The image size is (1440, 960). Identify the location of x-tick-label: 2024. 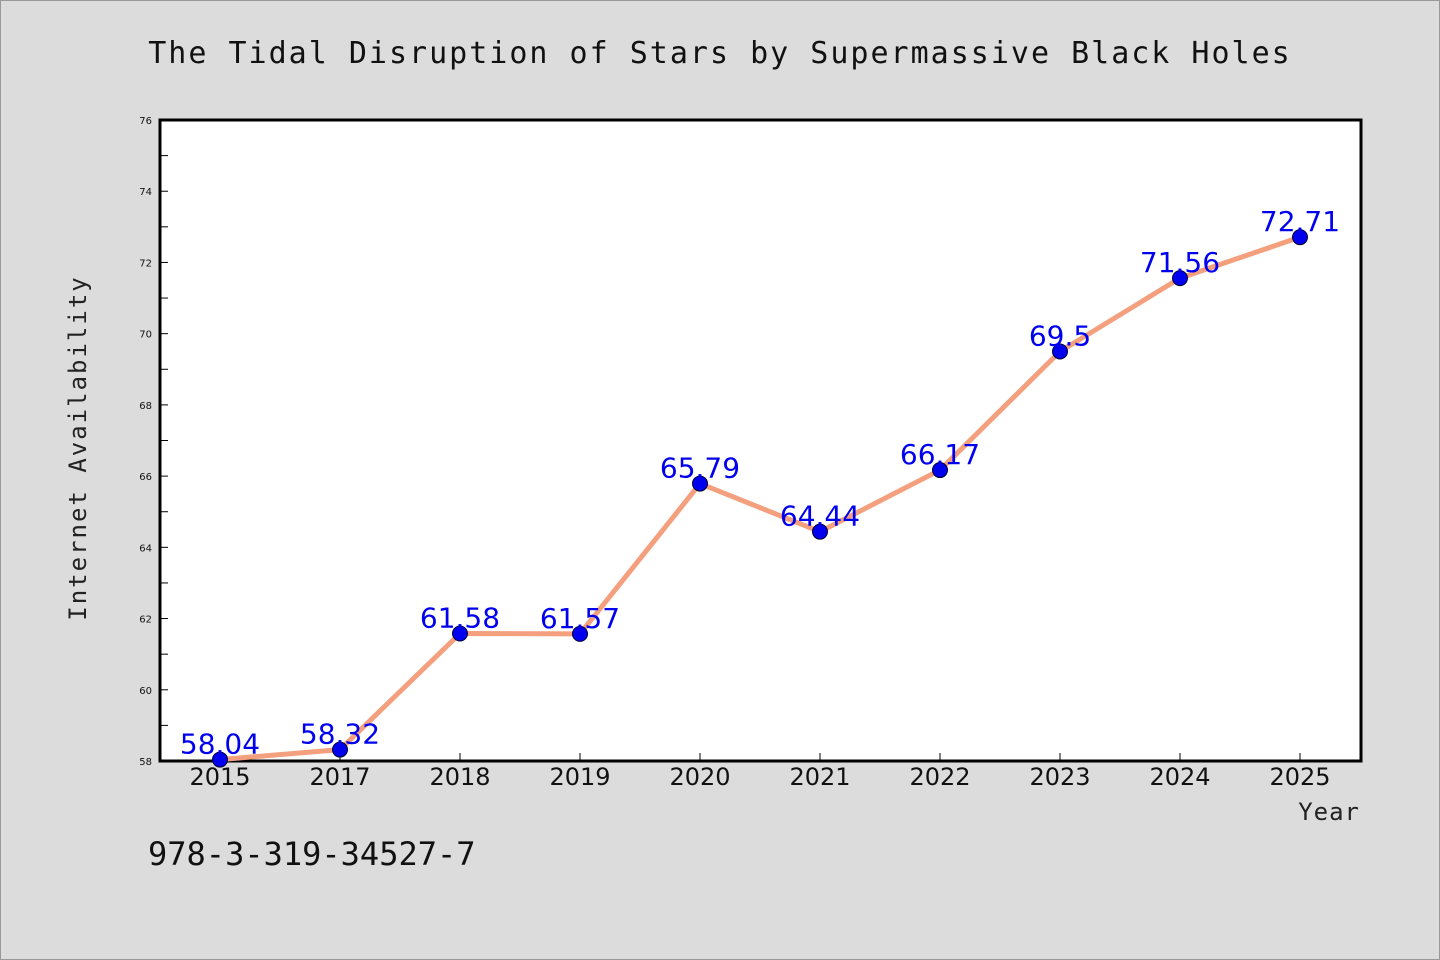
(1179, 777).